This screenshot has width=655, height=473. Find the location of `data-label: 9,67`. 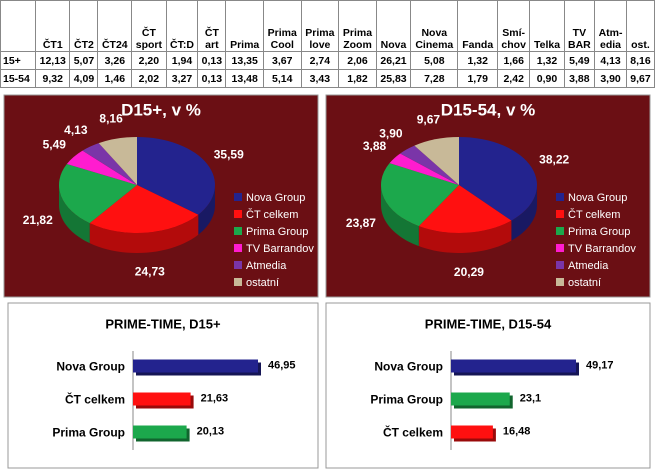

data-label: 9,67 is located at coordinates (429, 119).